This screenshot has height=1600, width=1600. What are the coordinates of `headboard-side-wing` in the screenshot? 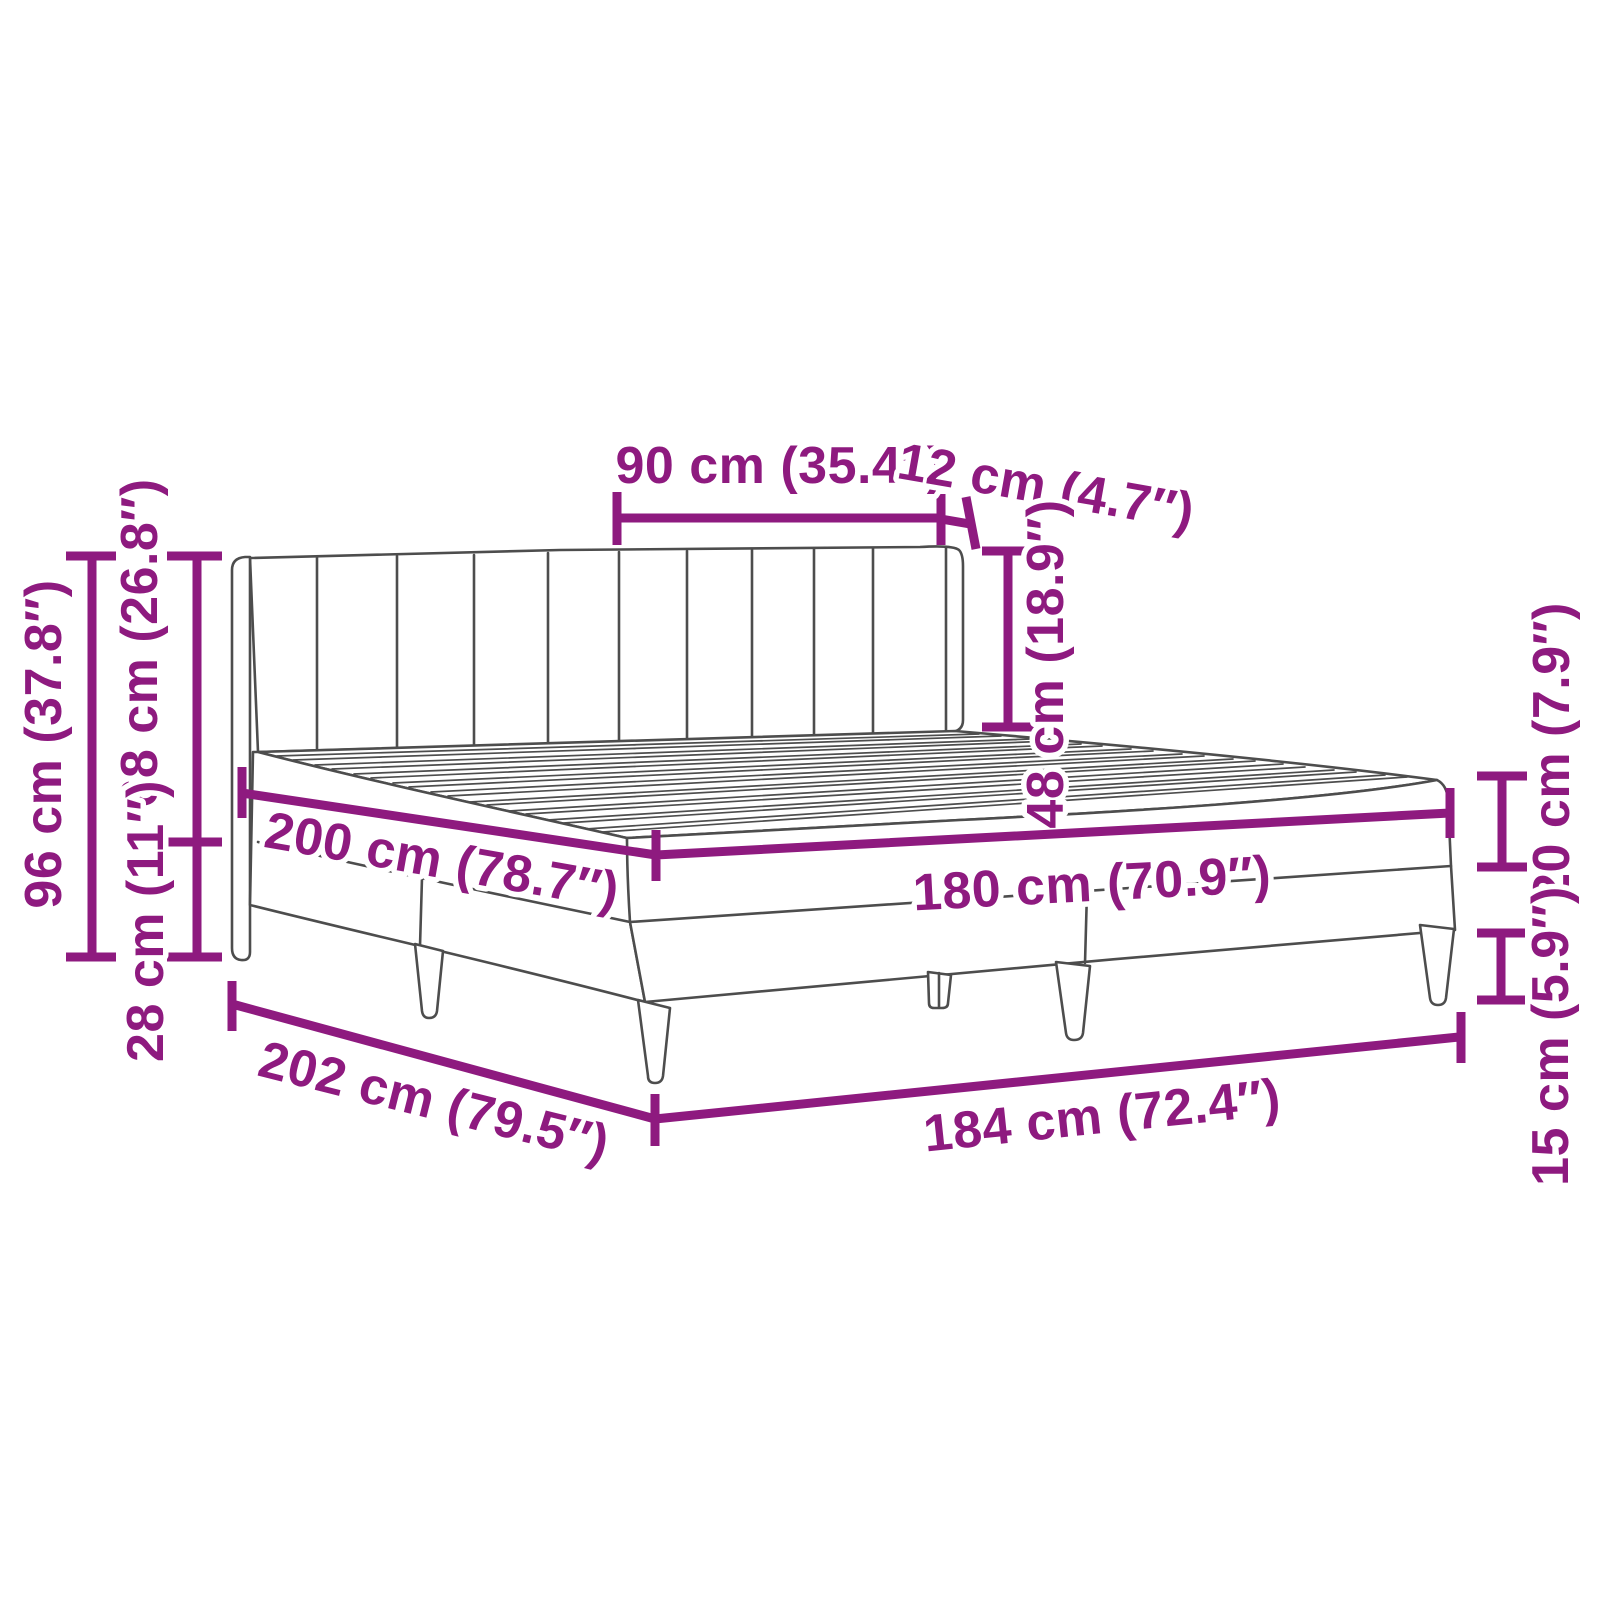 It's located at (241, 758).